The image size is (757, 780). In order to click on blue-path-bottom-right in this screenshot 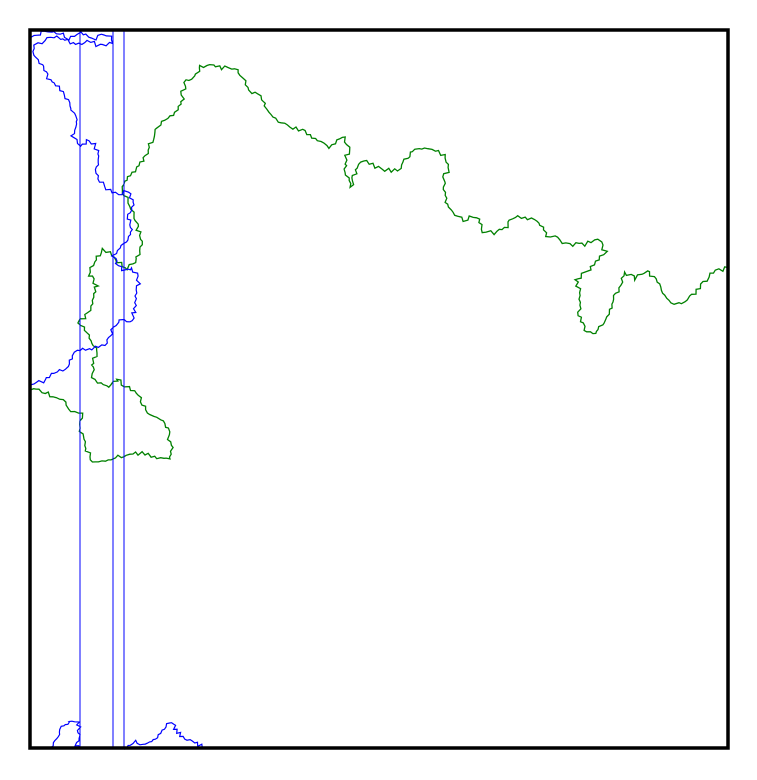, I will do `click(164, 736)`.